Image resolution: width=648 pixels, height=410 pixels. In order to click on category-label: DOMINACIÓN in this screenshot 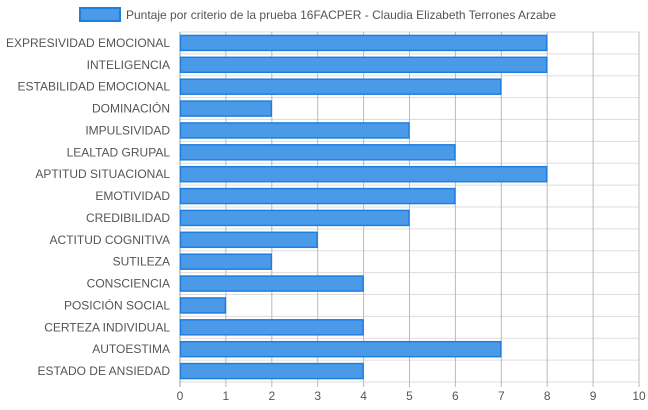, I will do `click(131, 108)`.